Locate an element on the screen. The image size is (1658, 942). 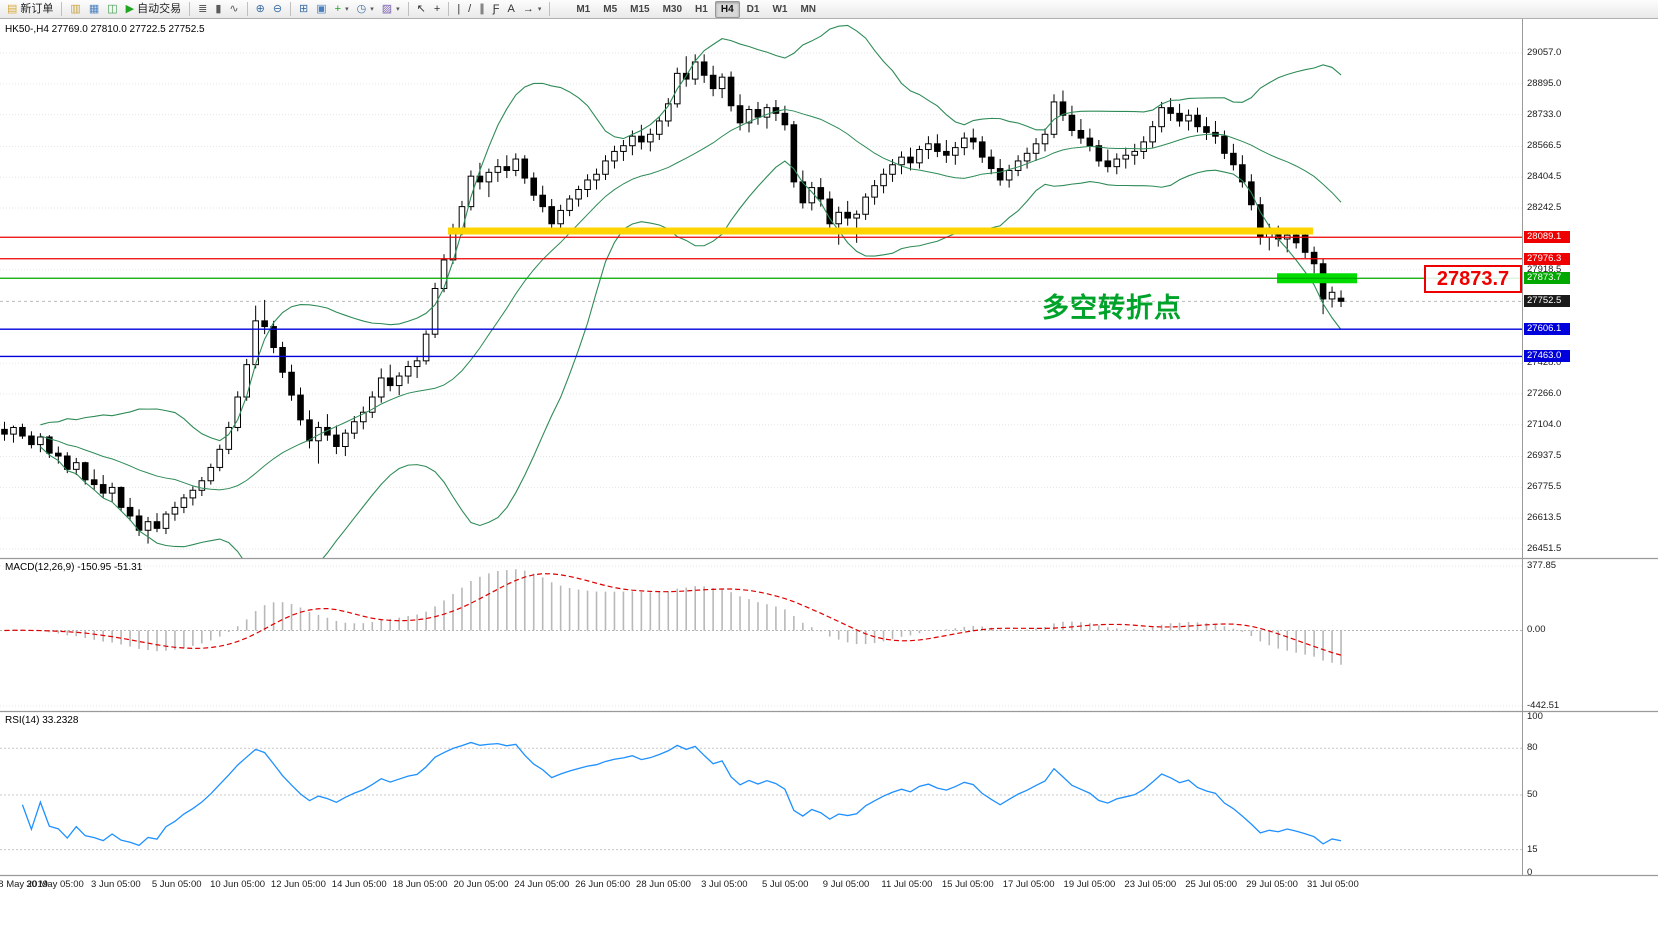
rsi-tick-label: 50 is located at coordinates (1532, 794).